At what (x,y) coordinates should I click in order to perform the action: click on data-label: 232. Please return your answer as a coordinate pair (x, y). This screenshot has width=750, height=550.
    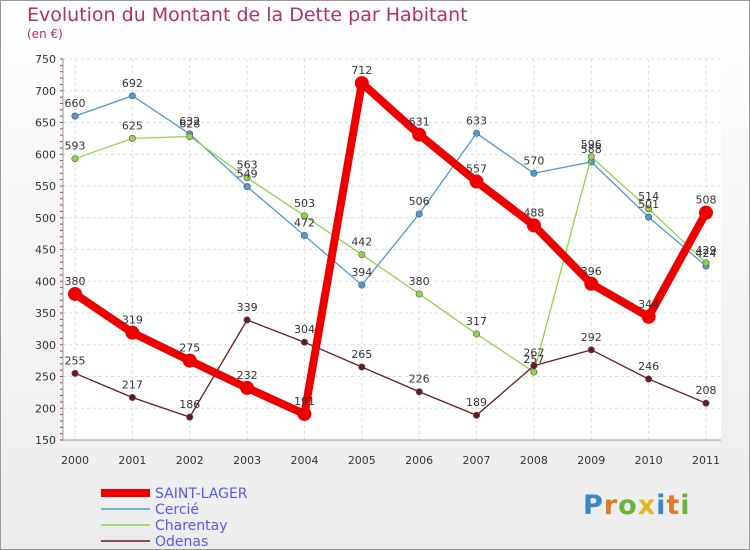
    Looking at the image, I should click on (247, 375).